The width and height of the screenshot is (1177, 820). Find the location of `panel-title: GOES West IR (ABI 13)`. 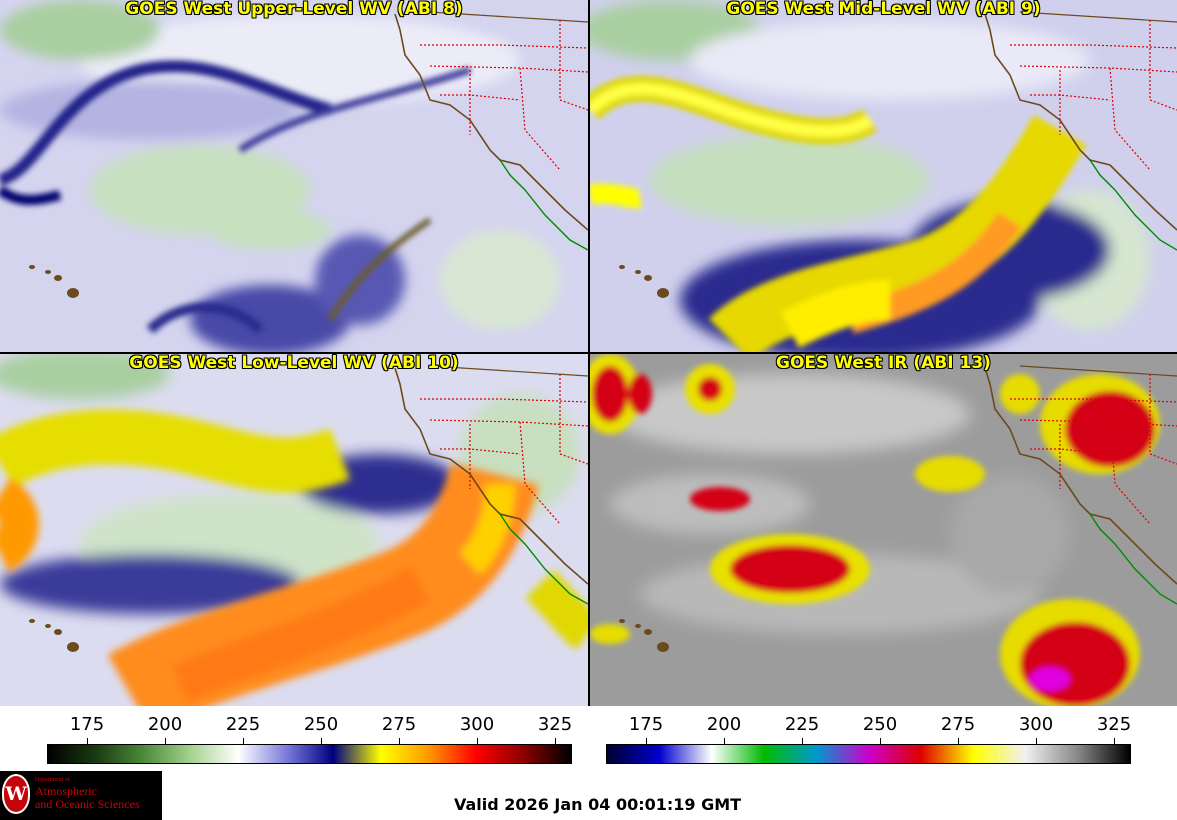

panel-title: GOES West IR (ABI 13) is located at coordinates (883, 363).